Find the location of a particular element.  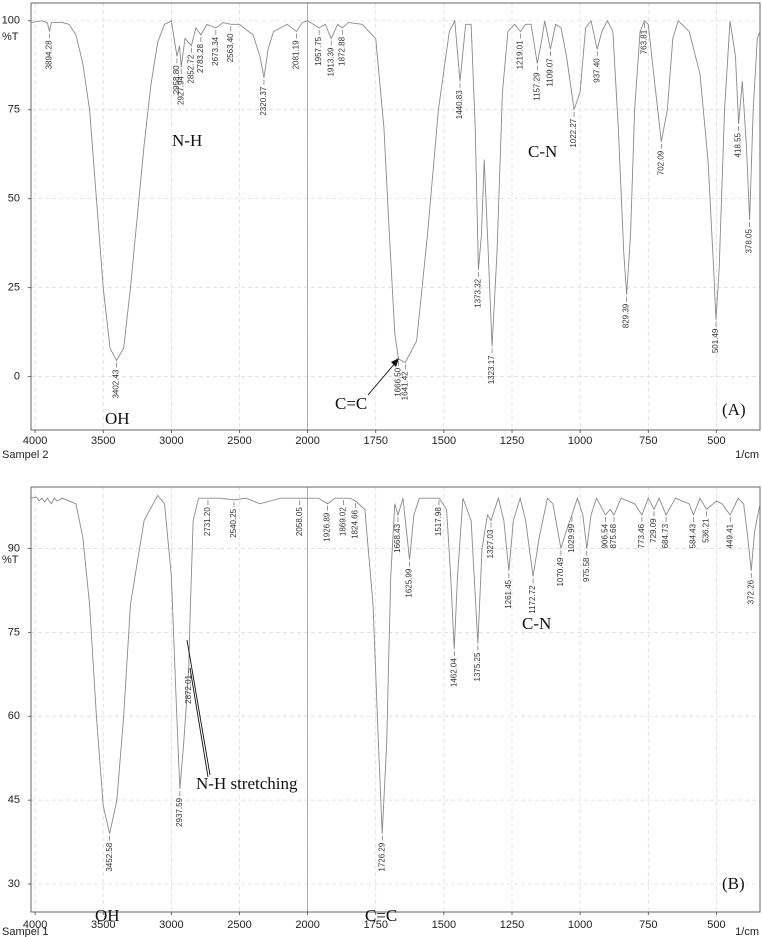

peak-label: 449.41 is located at coordinates (729, 535).